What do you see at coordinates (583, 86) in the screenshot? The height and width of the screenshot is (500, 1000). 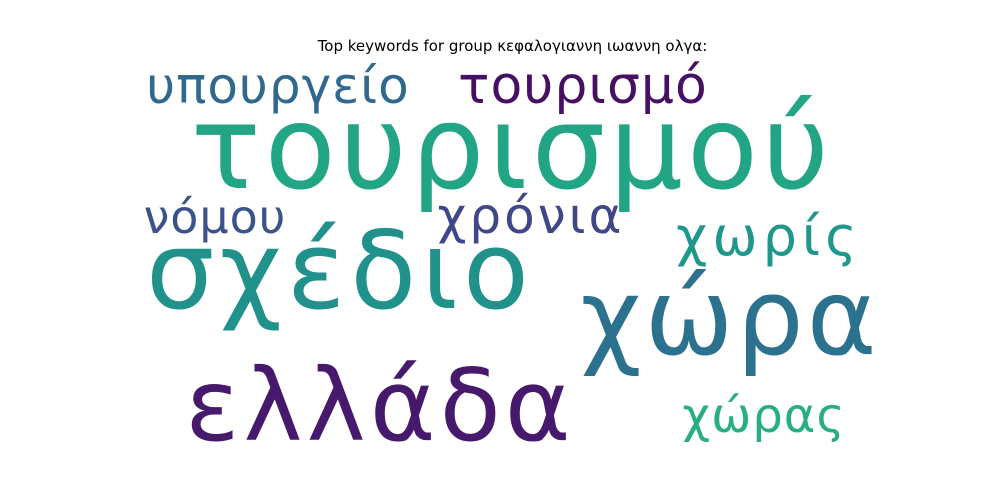 I see `word-cloud-word: τουρισμό` at bounding box center [583, 86].